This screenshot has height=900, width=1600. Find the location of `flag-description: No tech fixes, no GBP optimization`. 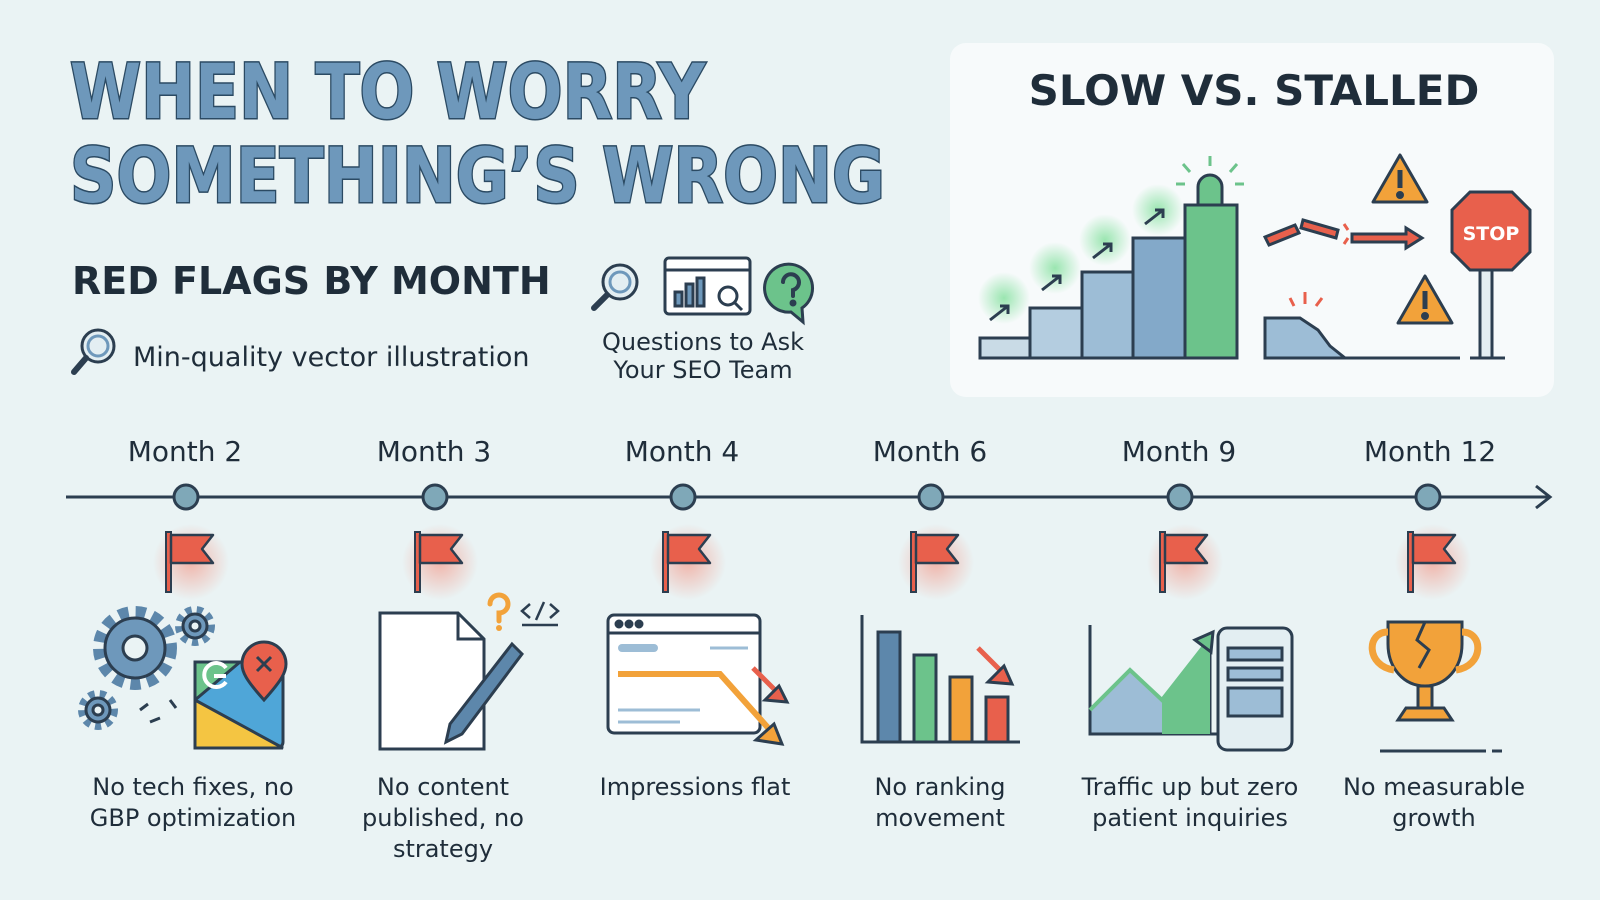

flag-description: No tech fixes, no GBP optimization is located at coordinates (193, 802).